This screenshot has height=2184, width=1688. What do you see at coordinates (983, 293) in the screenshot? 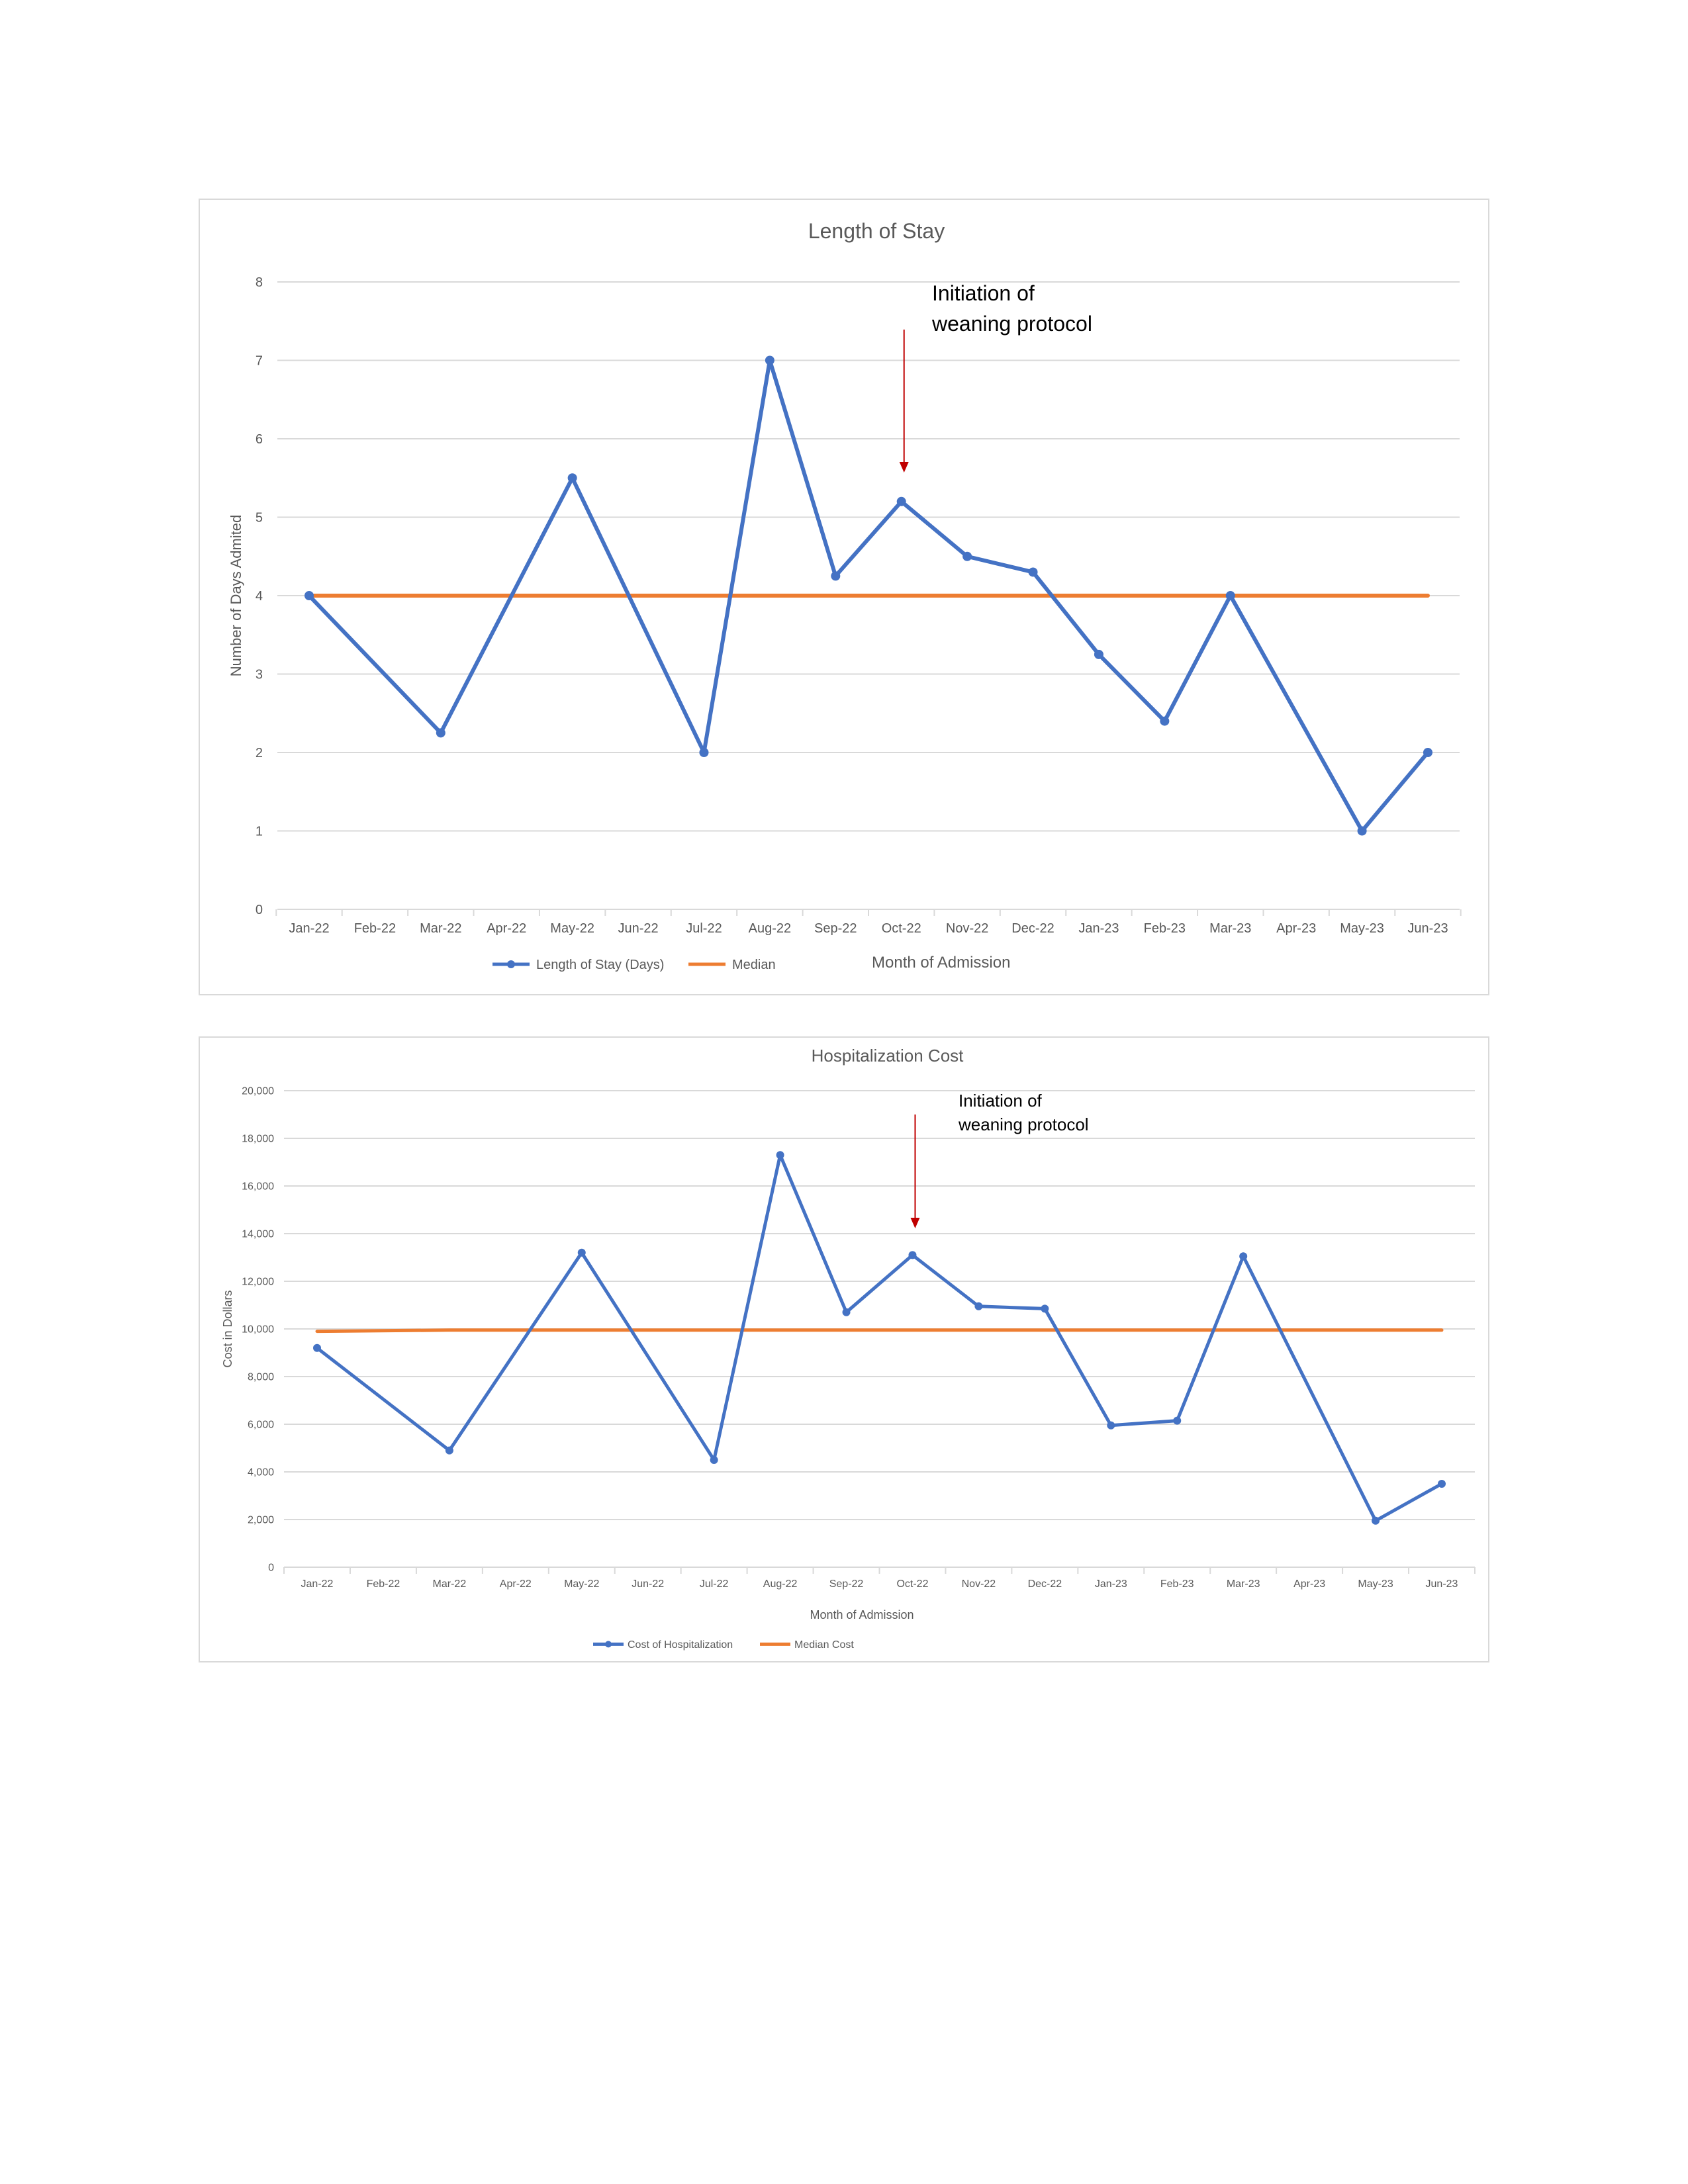
I see `annotation-text: Initiation of` at bounding box center [983, 293].